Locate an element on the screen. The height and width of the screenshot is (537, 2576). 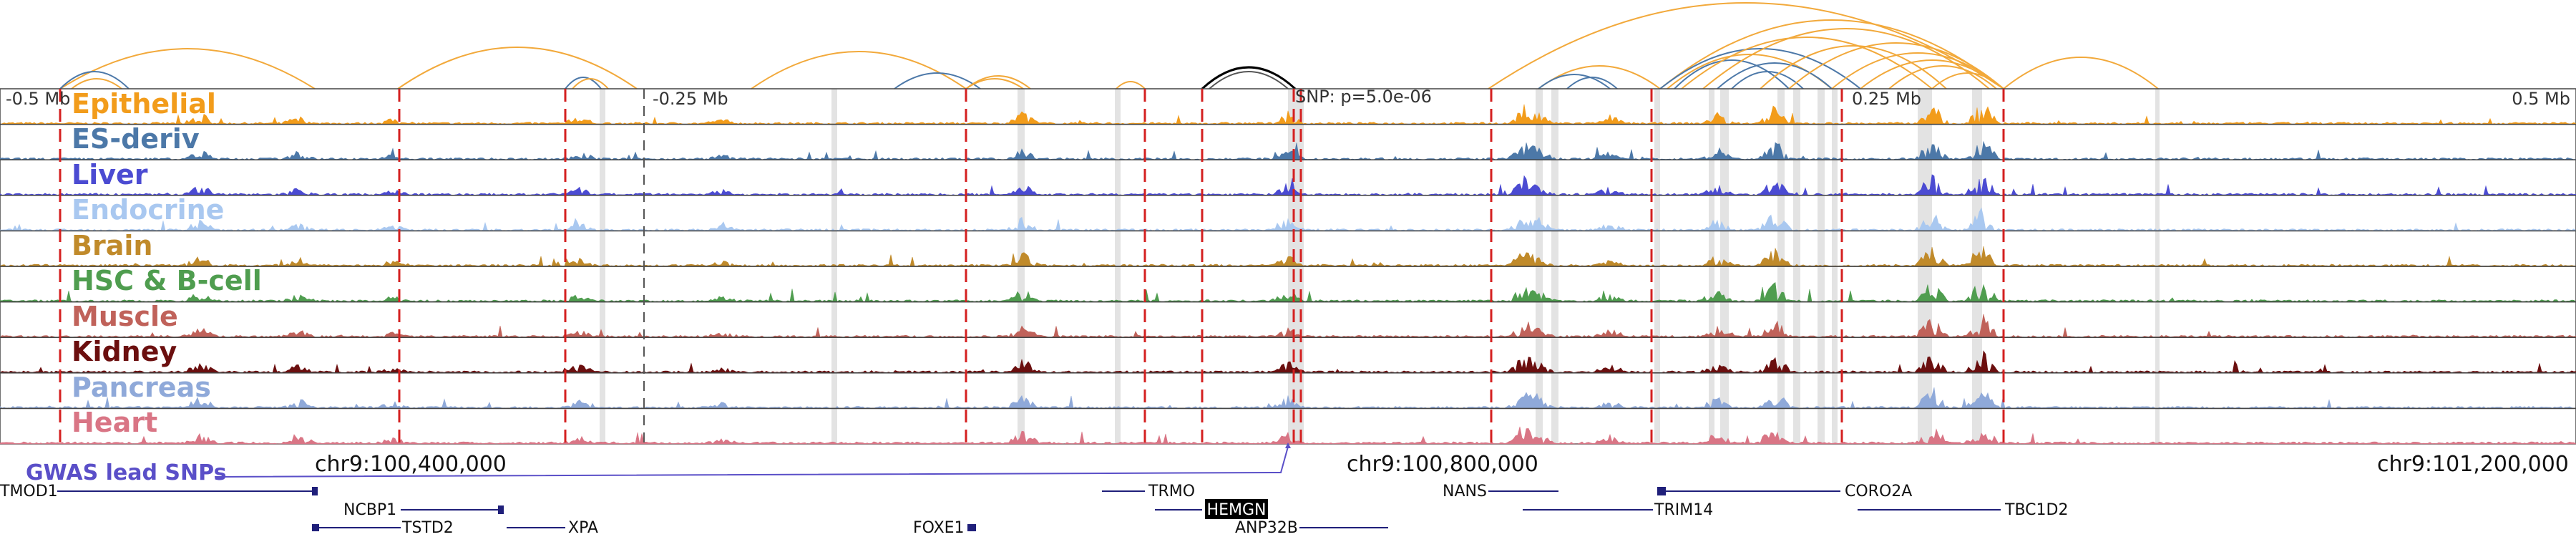
interaction-arcs is located at coordinates (1109, 46).